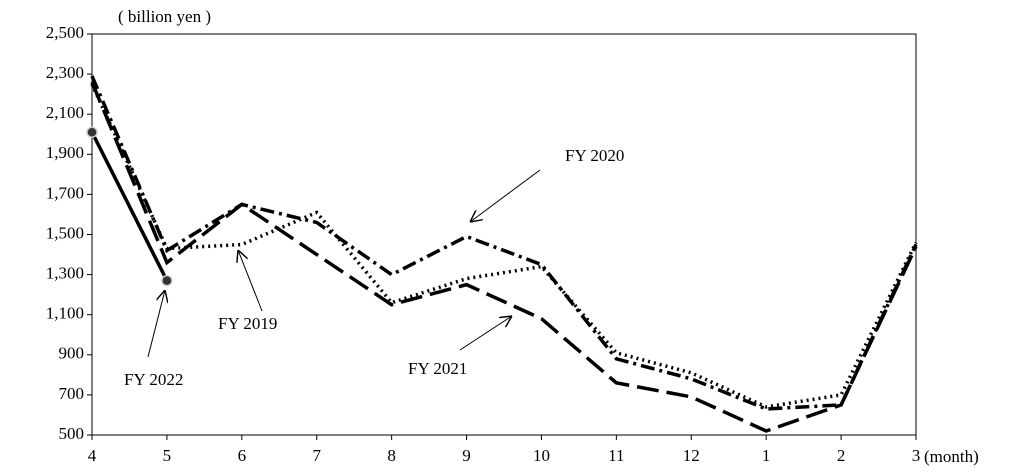 The image size is (1021, 476). I want to click on x-tick-label: 8, so click(391, 455).